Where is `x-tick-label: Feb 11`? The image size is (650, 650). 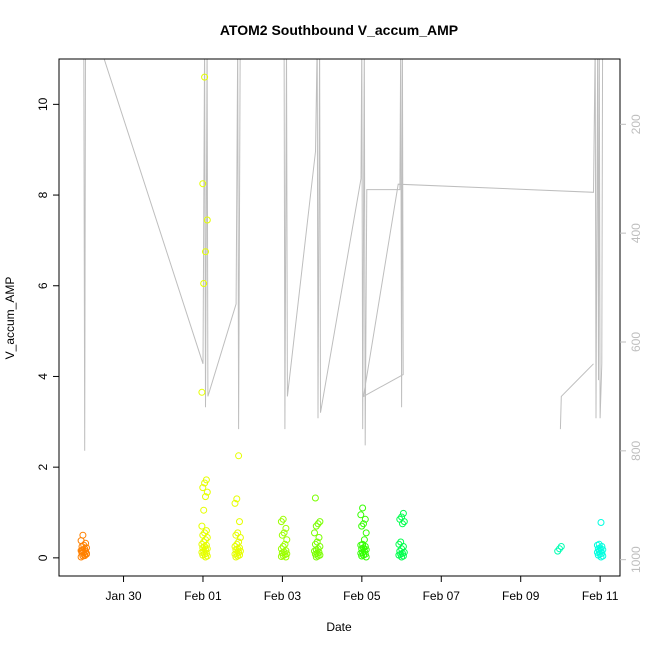 x-tick-label: Feb 11 is located at coordinates (600, 596).